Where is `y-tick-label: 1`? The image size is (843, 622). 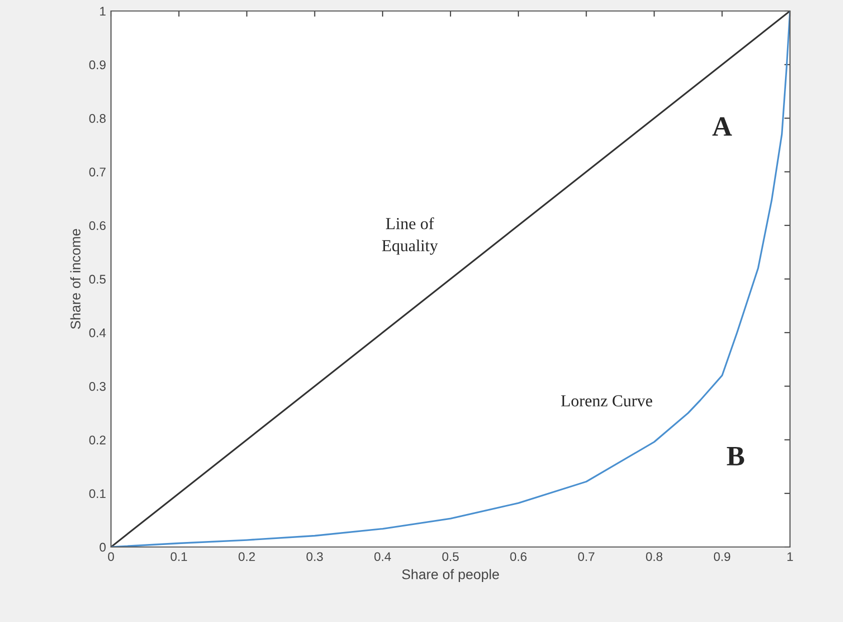 y-tick-label: 1 is located at coordinates (103, 11).